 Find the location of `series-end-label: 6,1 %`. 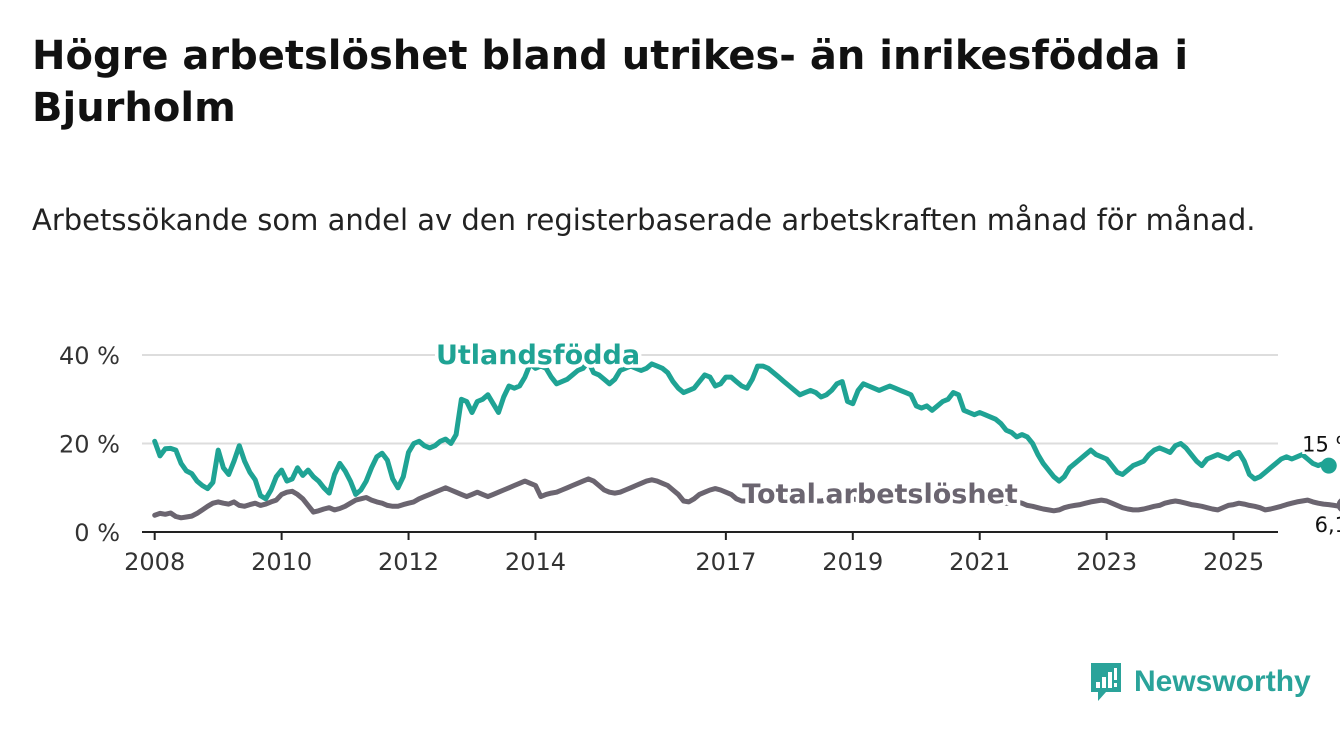

series-end-label: 6,1 % is located at coordinates (1327, 525).